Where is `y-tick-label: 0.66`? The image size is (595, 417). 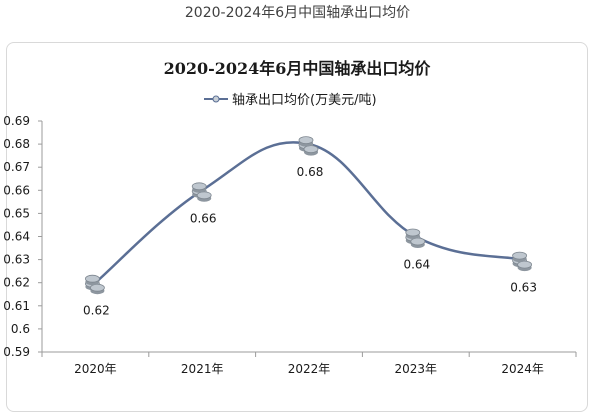
y-tick-label: 0.66 is located at coordinates (16, 190).